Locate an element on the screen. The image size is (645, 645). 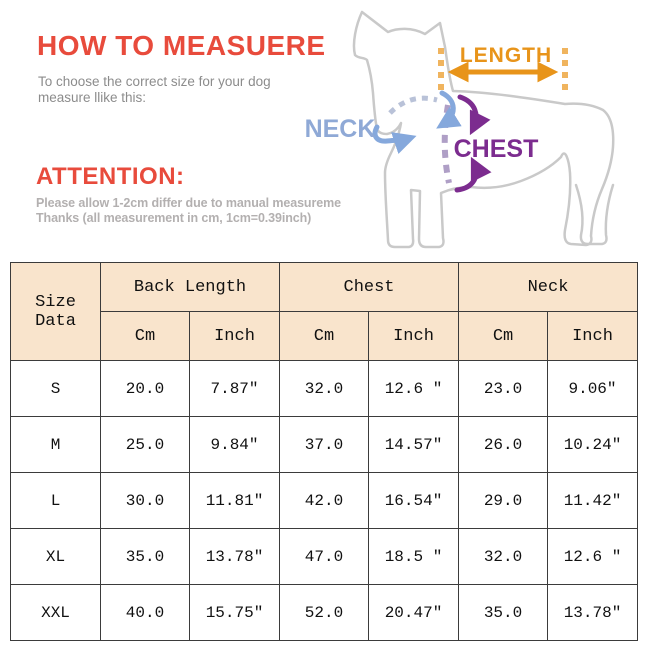
value-cell: 37.0 is located at coordinates (324, 444).